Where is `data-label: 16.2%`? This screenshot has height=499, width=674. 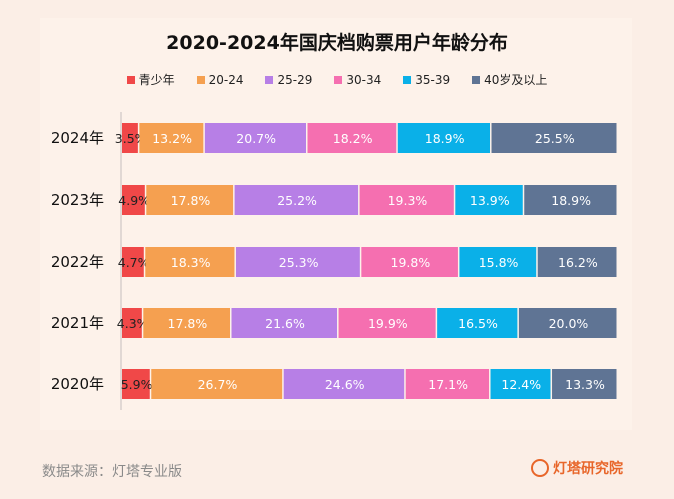
data-label: 16.2% is located at coordinates (578, 262).